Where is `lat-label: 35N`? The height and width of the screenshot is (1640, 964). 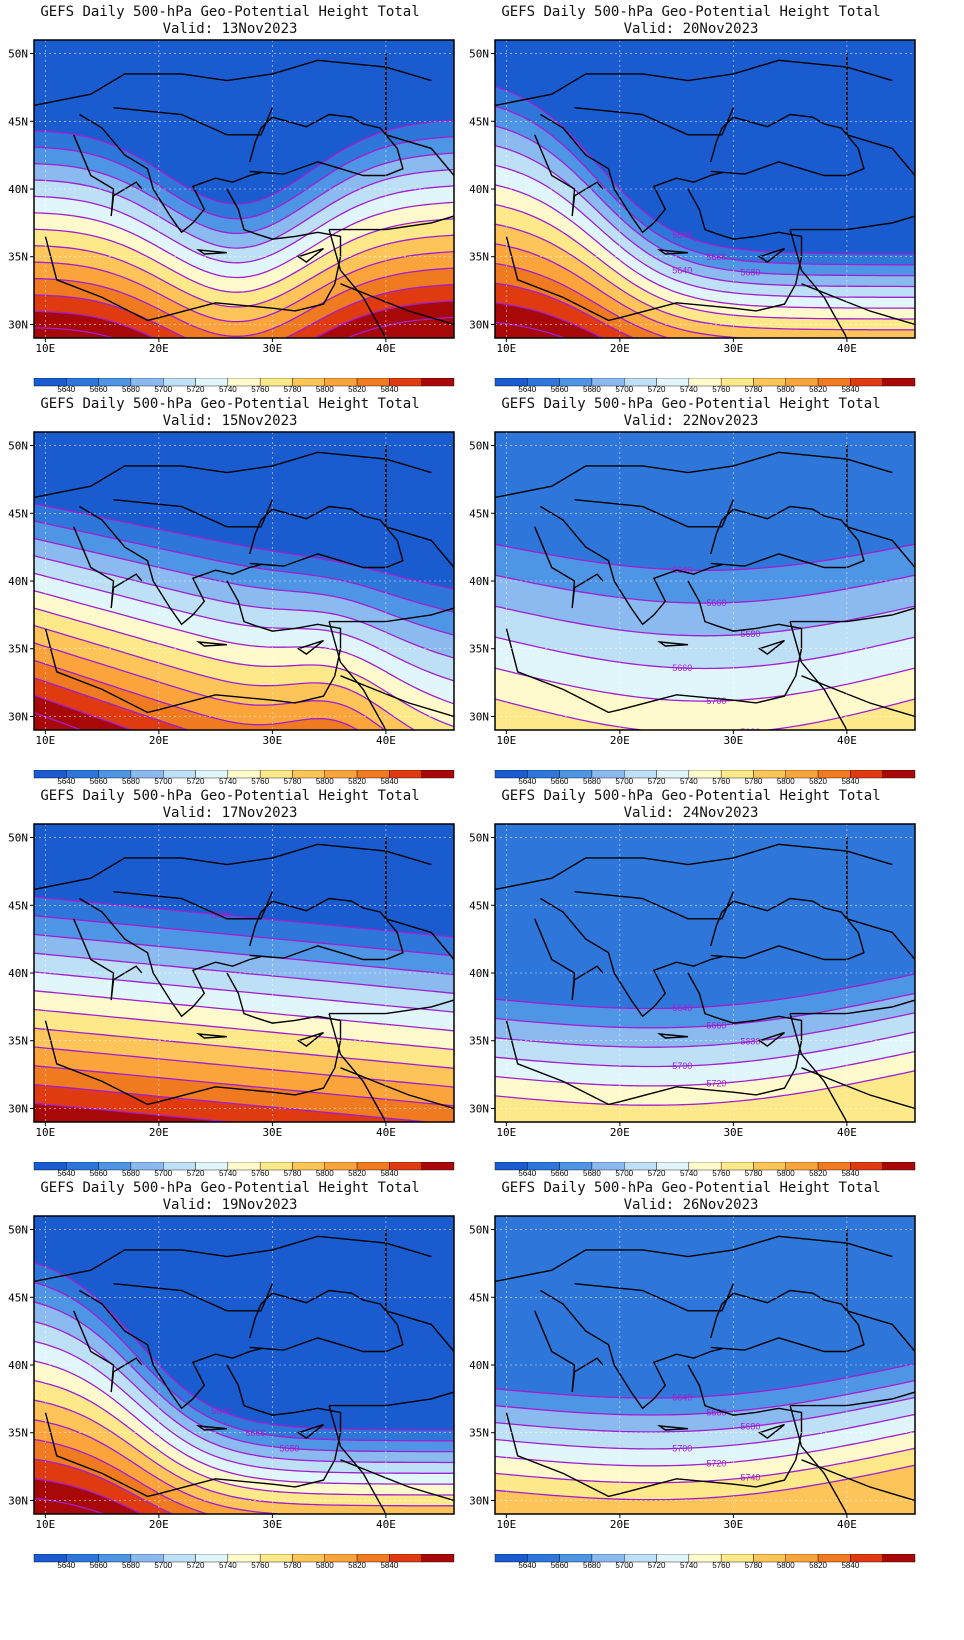
lat-label: 35N is located at coordinates (18, 1433).